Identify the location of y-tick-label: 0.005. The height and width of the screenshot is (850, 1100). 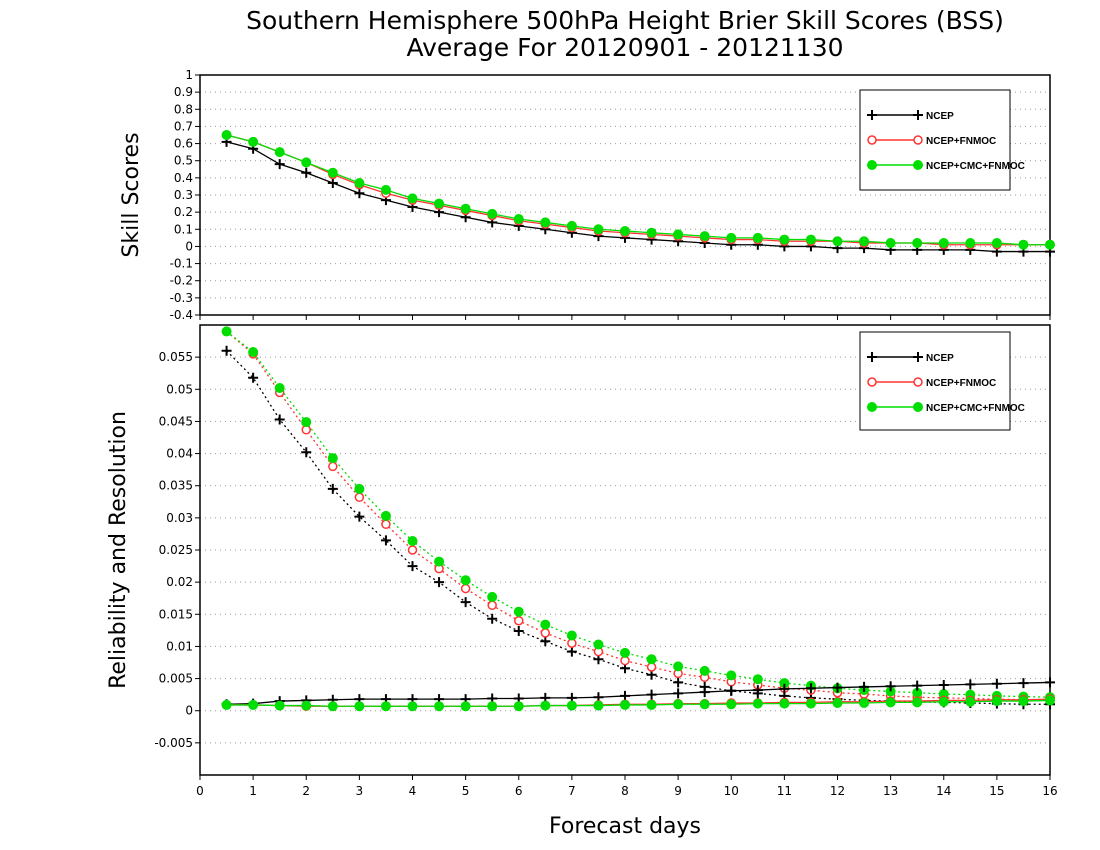
(176, 679).